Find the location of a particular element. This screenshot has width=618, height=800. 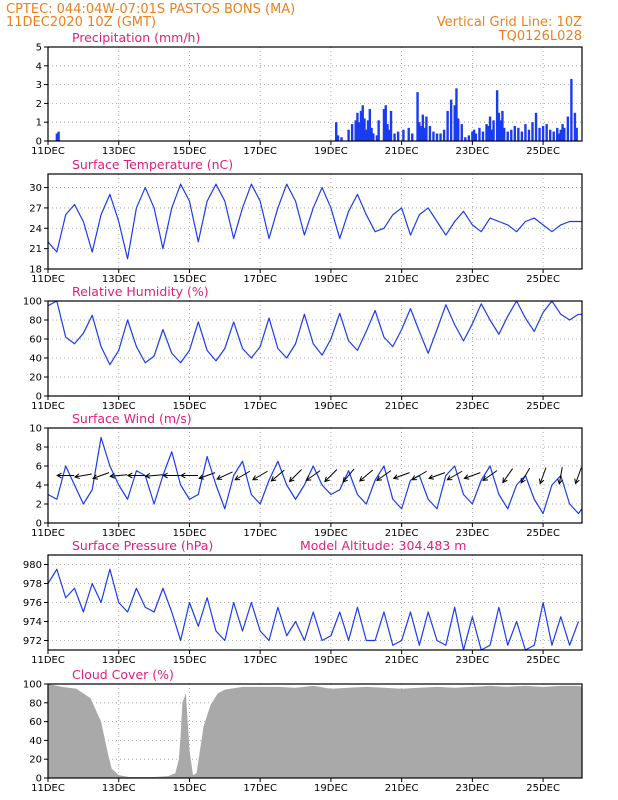

temperature-line is located at coordinates (314, 221).